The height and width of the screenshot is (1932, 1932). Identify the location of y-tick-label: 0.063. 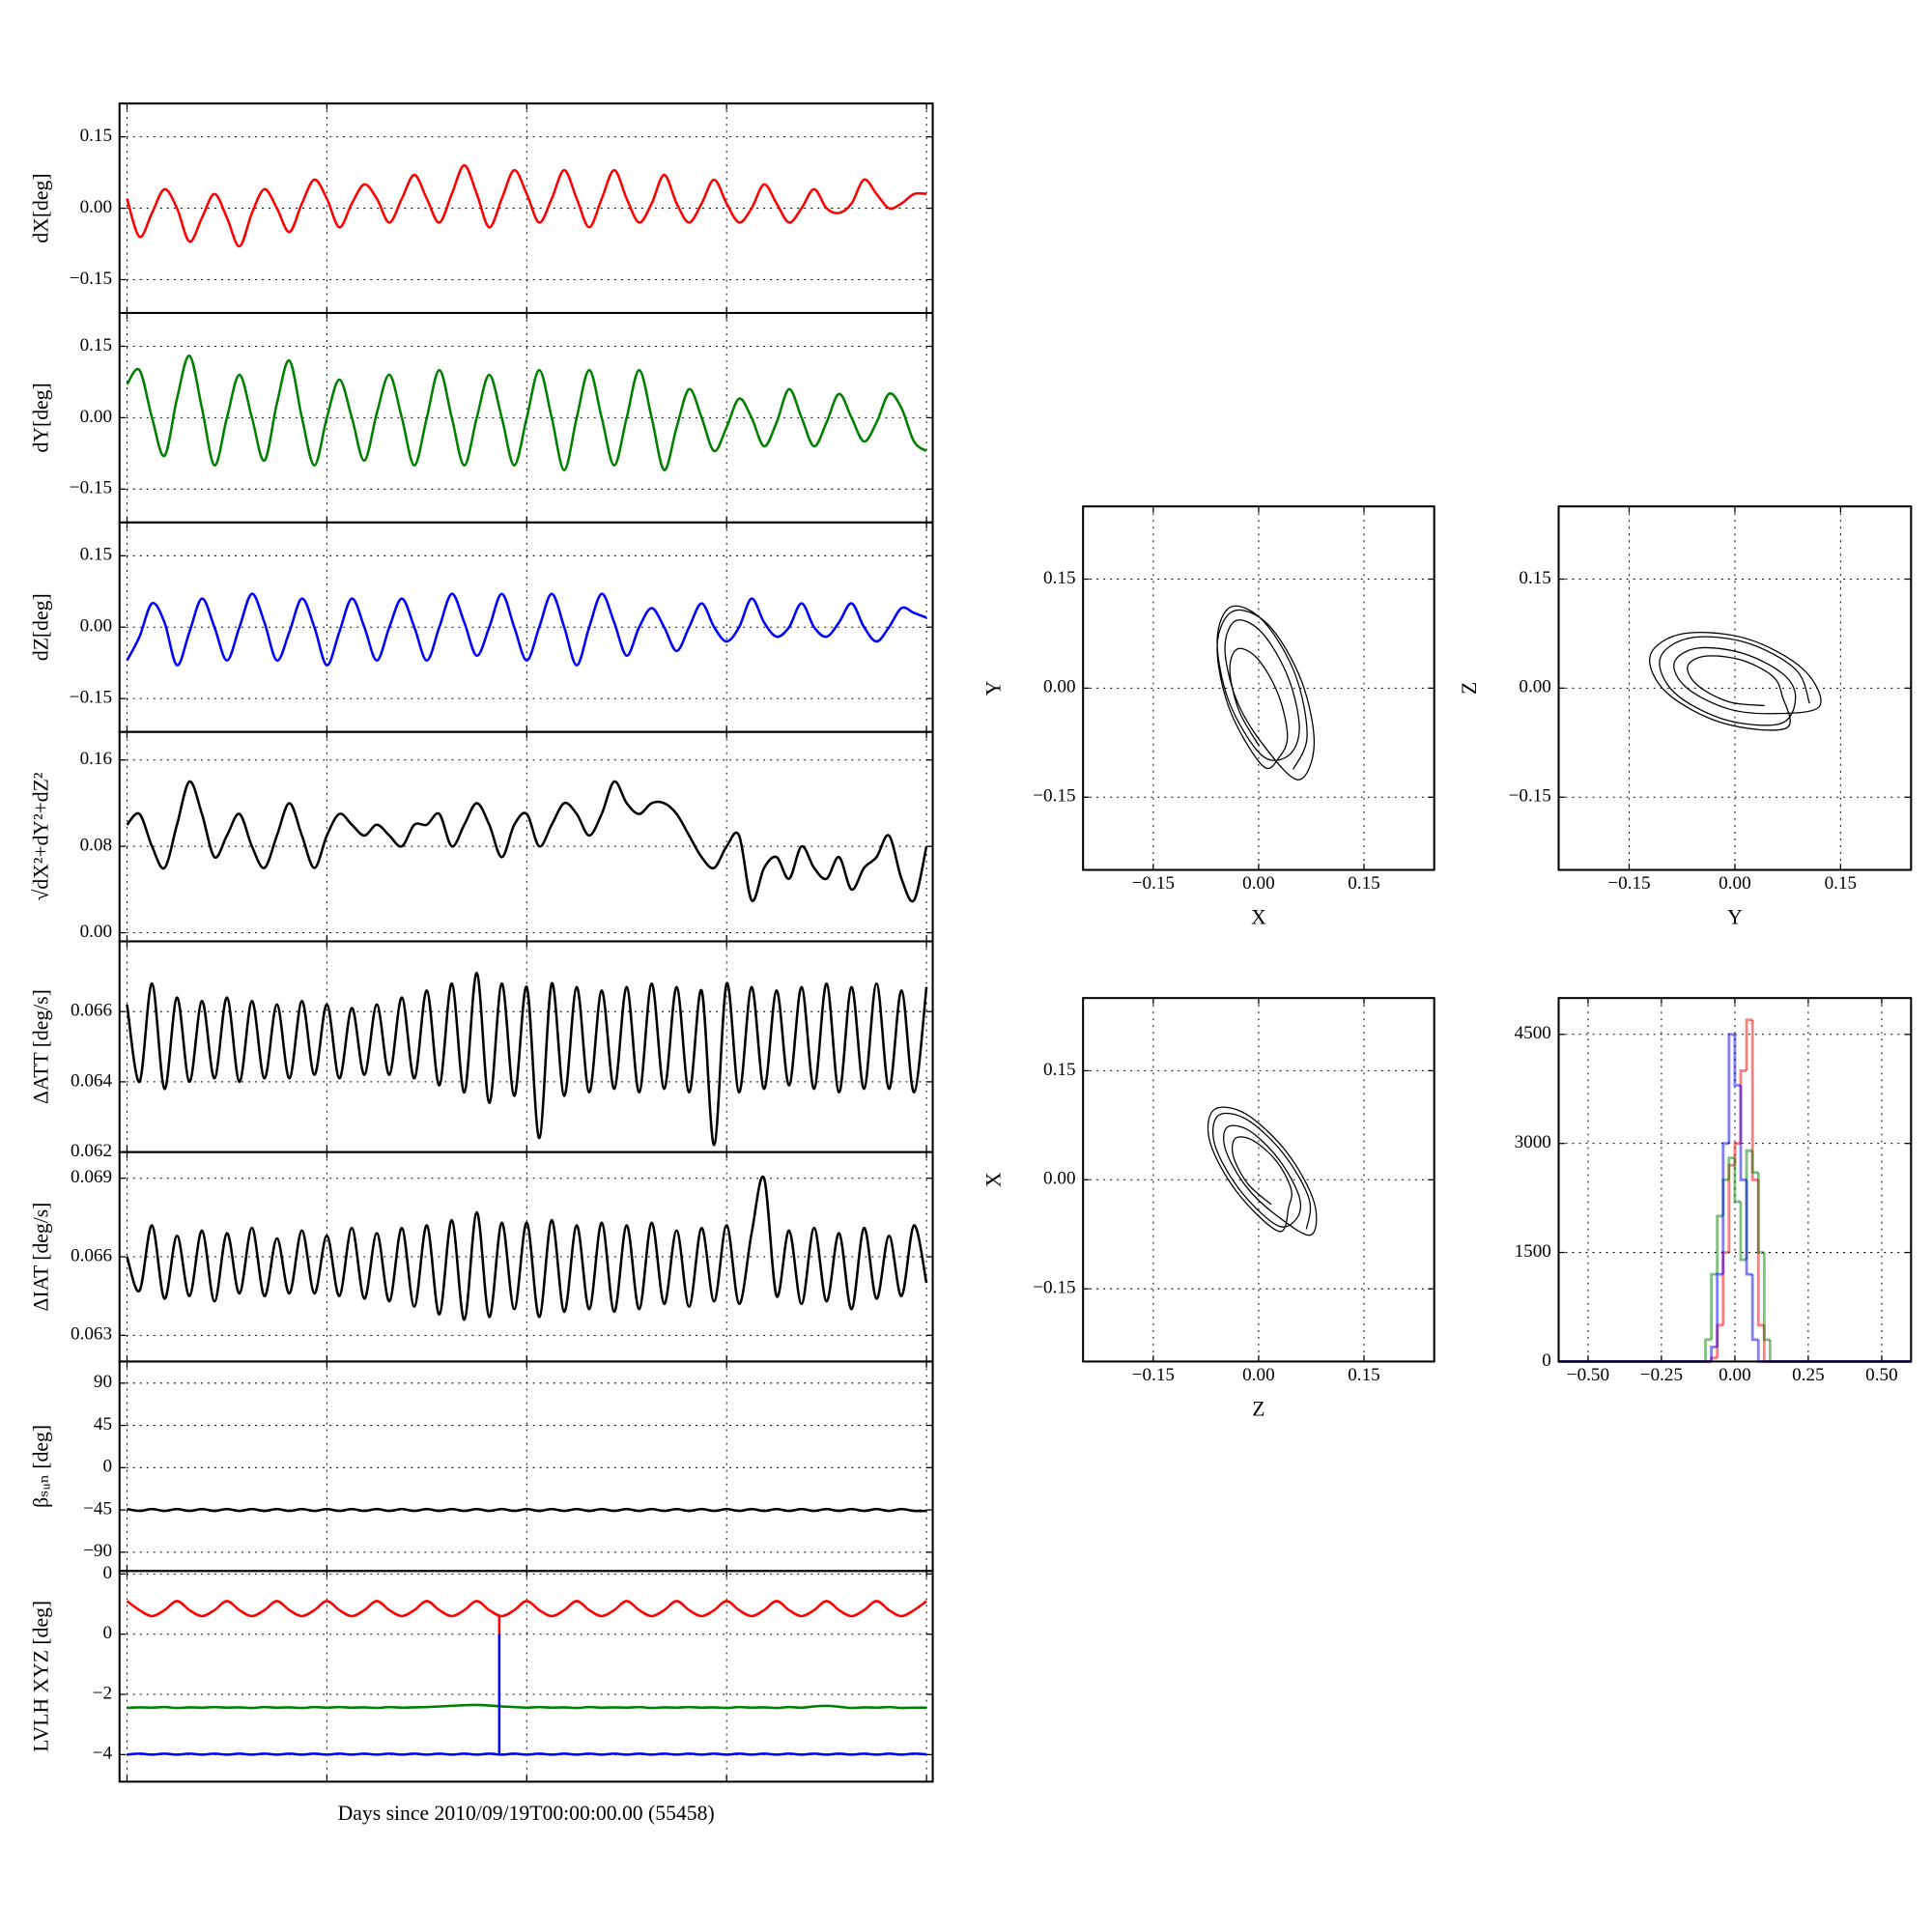
(91, 1334).